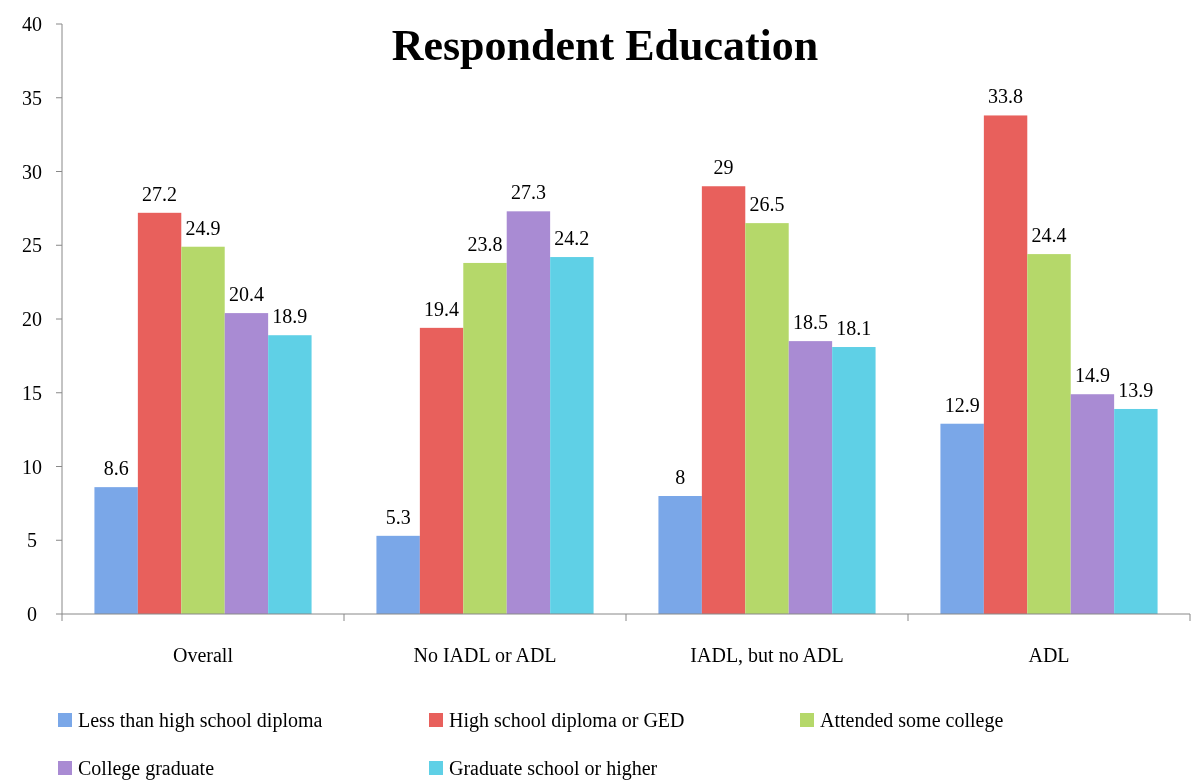 This screenshot has height=782, width=1191. Describe the element at coordinates (1049, 235) in the screenshot. I see `data-label: 24.4` at that location.